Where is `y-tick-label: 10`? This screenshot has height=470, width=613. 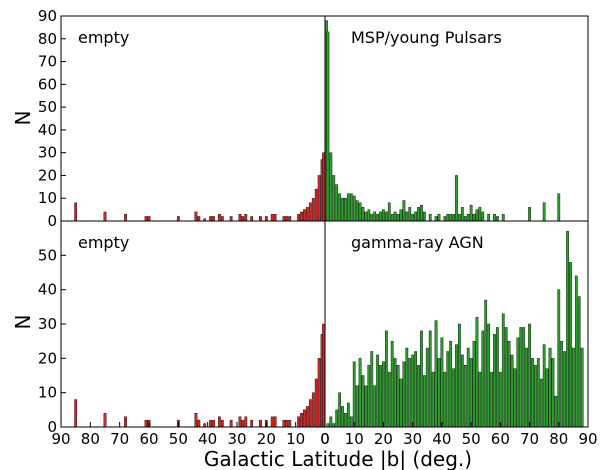 y-tick-label: 10 is located at coordinates (47, 198).